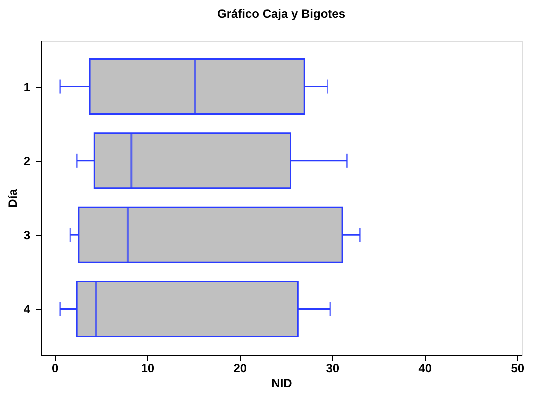 This screenshot has height=409, width=542. What do you see at coordinates (27, 161) in the screenshot?
I see `y-tick-label: 2` at bounding box center [27, 161].